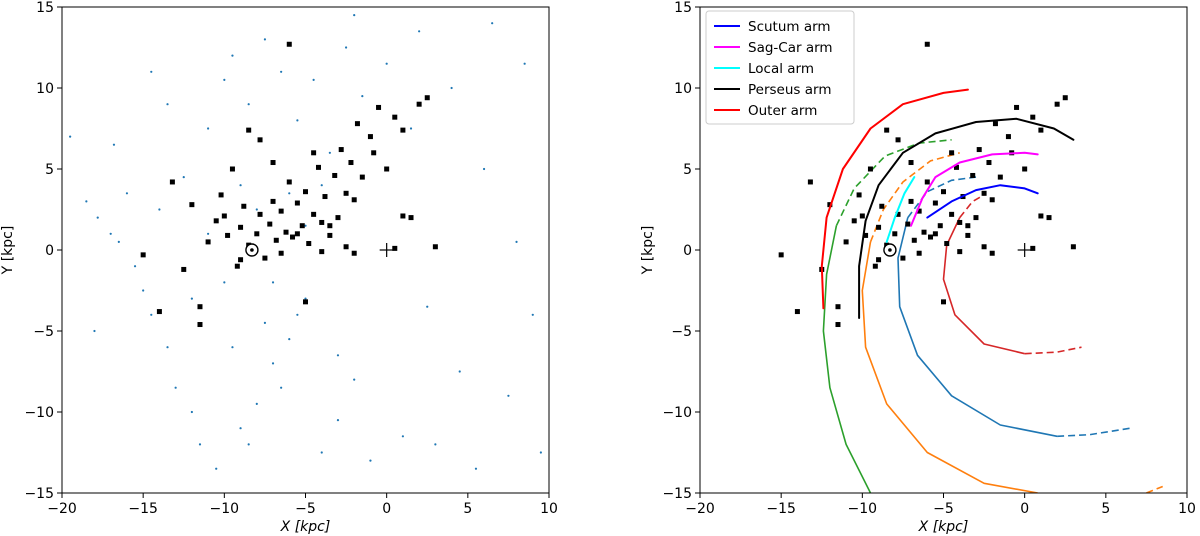 The width and height of the screenshot is (1200, 536). I want to click on x-tick-label: −5, so click(943, 509).